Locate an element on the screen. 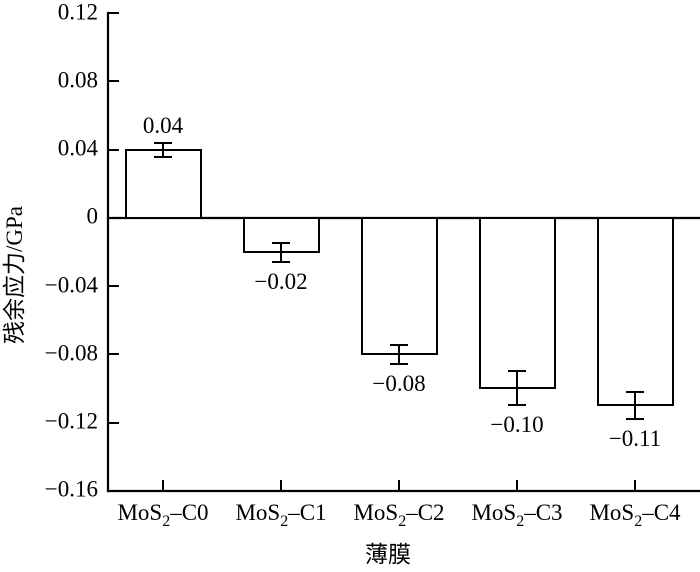 This screenshot has width=700, height=572. x-tick-label-2-sub: 2 is located at coordinates (402, 521).